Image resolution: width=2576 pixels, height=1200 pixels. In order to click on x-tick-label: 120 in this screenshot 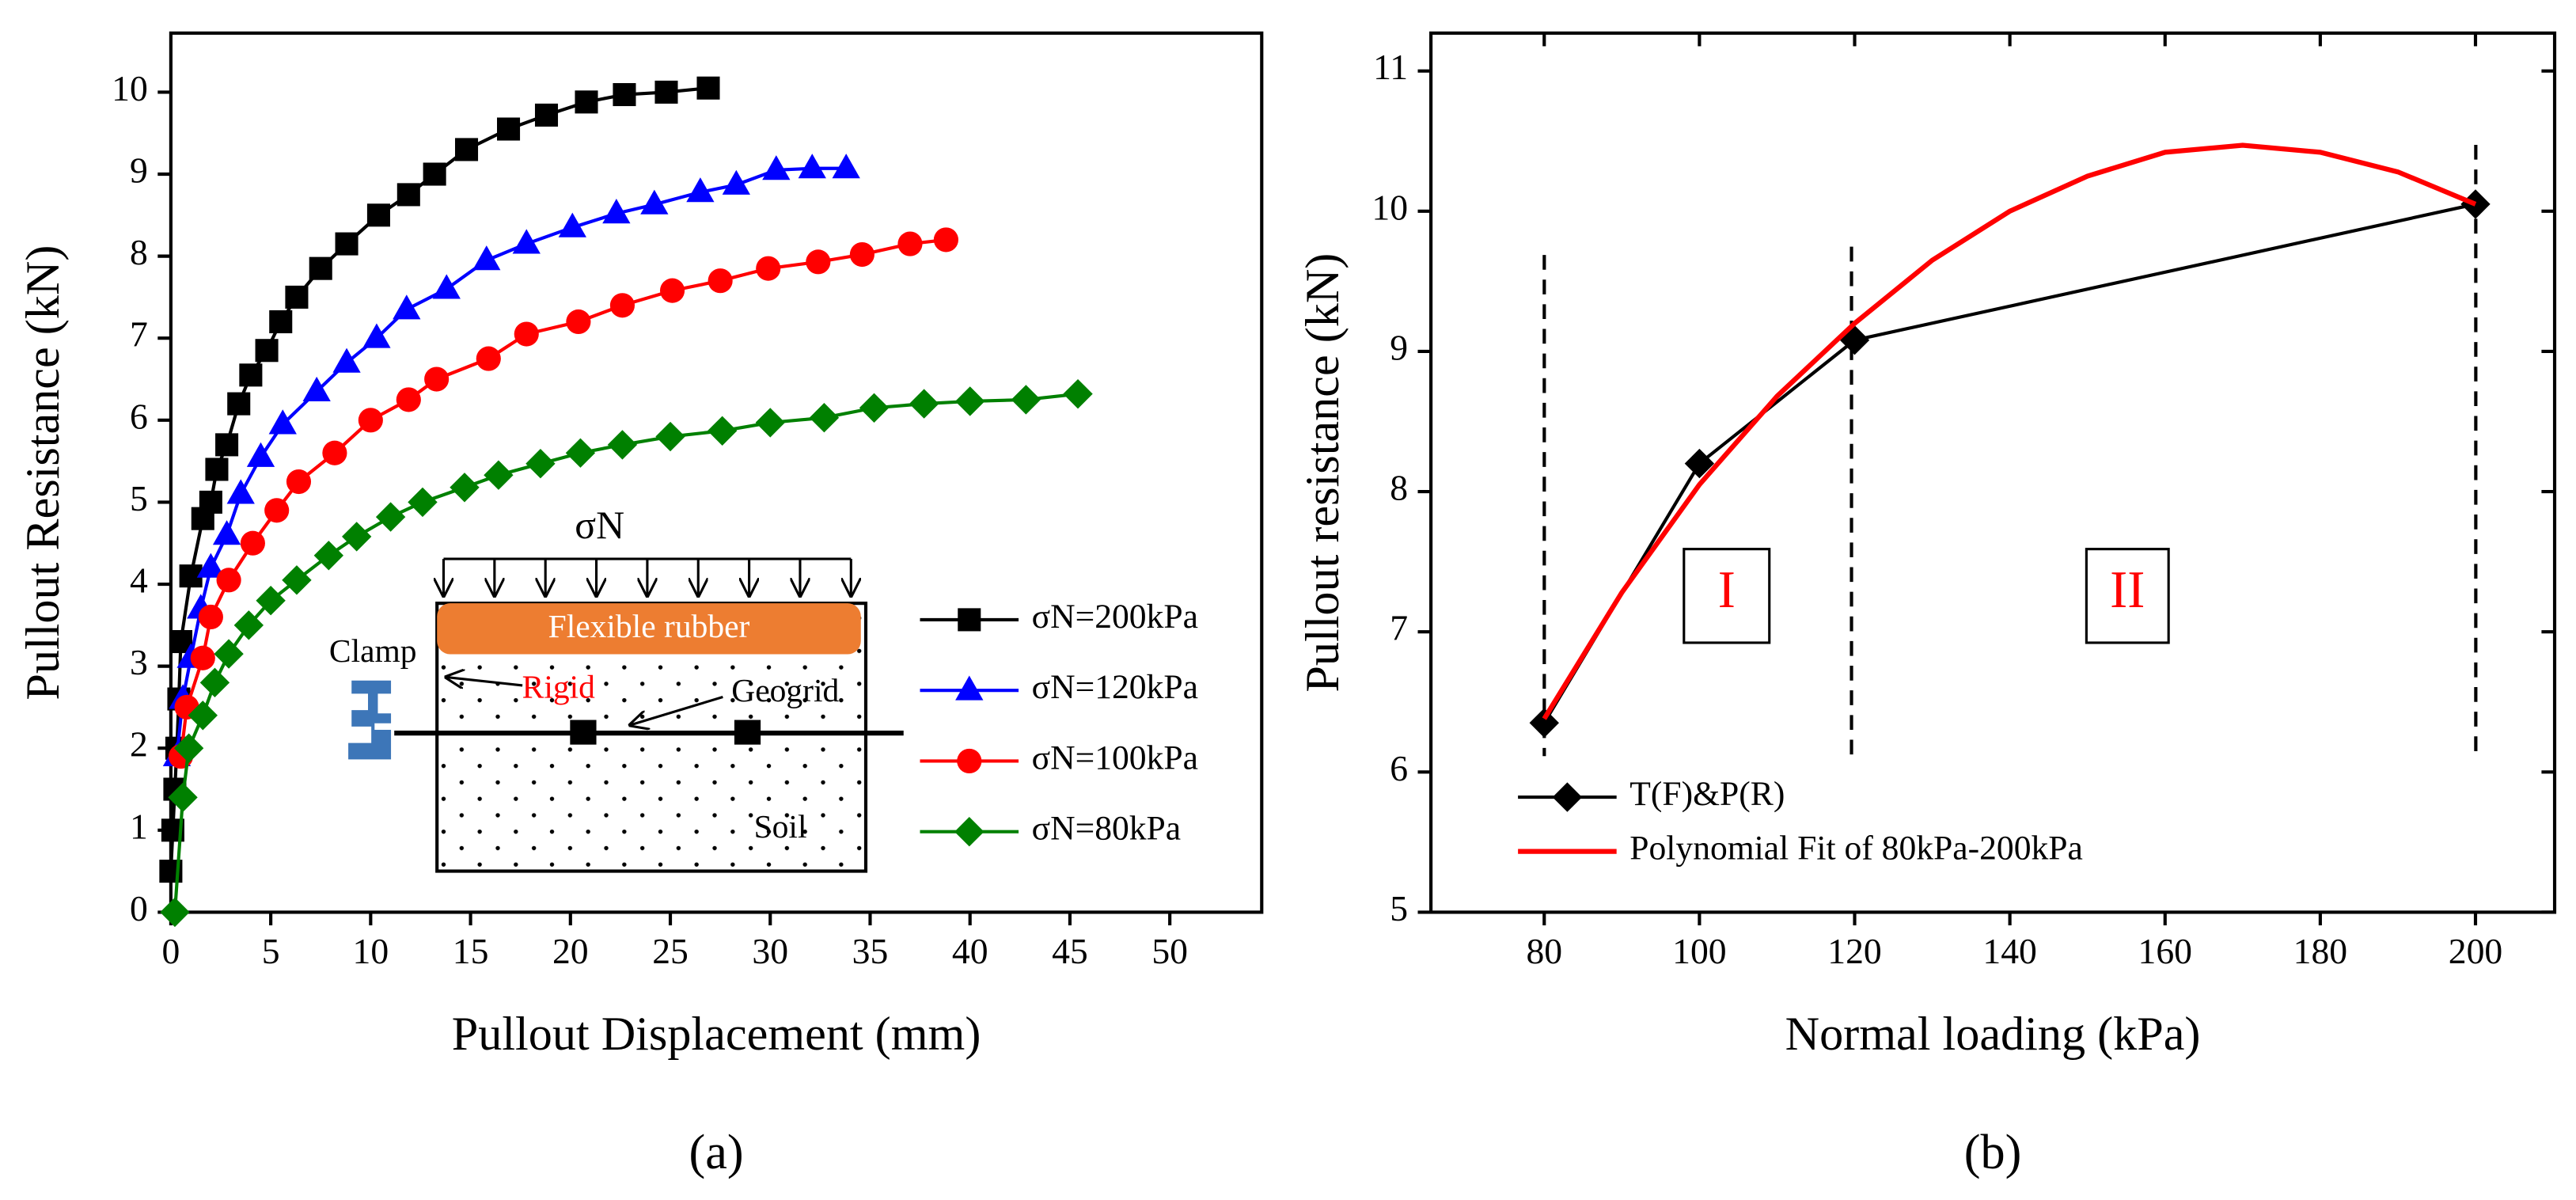, I will do `click(1854, 951)`.